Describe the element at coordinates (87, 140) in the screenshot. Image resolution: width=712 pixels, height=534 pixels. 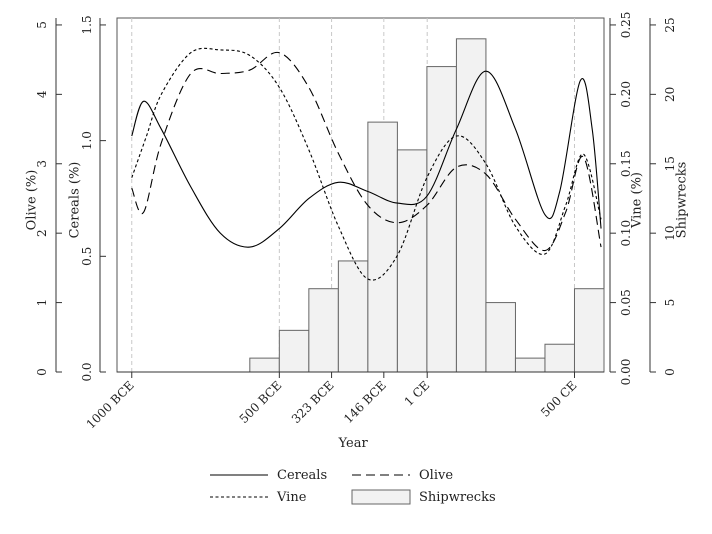
I see `y-tick-label: 1.0` at that location.